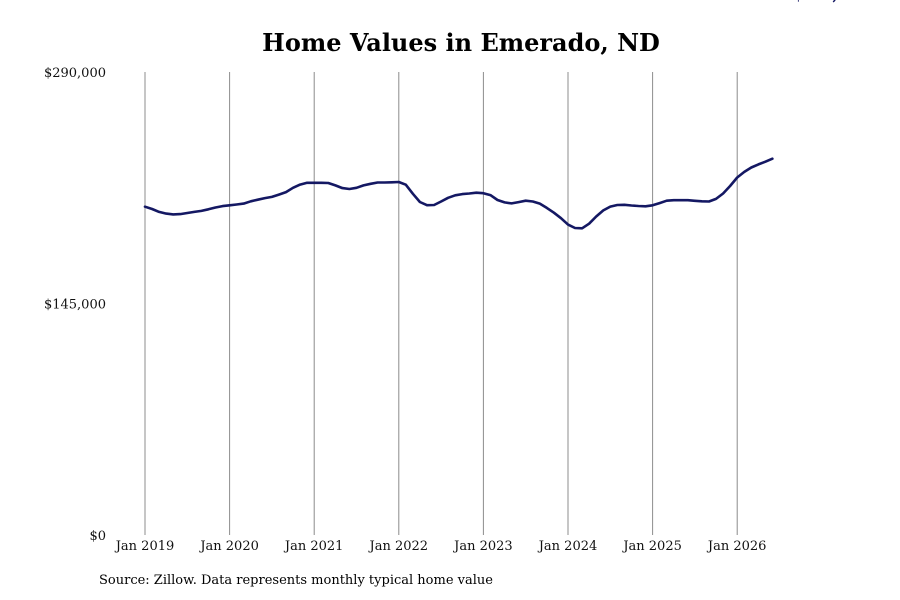 The image size is (900, 600). Describe the element at coordinates (651, 546) in the screenshot. I see `x-tick-label: Jan 2025` at that location.